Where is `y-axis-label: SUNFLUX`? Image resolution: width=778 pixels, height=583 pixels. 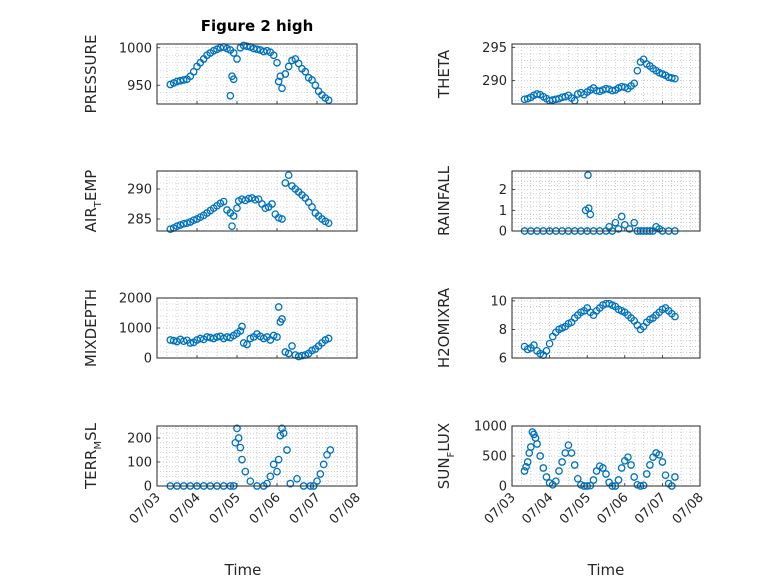 y-axis-label: SUNFLUX is located at coordinates (446, 456).